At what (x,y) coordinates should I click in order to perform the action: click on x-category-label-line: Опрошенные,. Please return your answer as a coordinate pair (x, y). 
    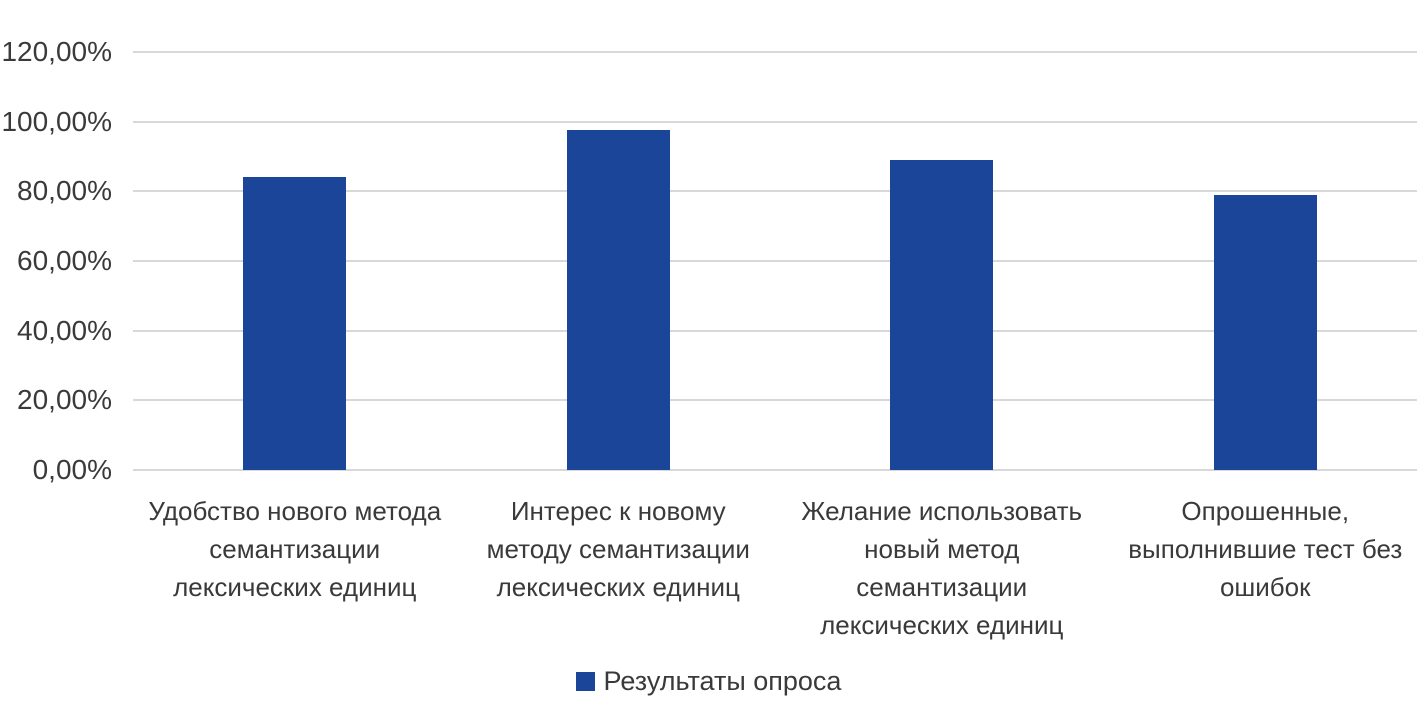
    Looking at the image, I should click on (1265, 511).